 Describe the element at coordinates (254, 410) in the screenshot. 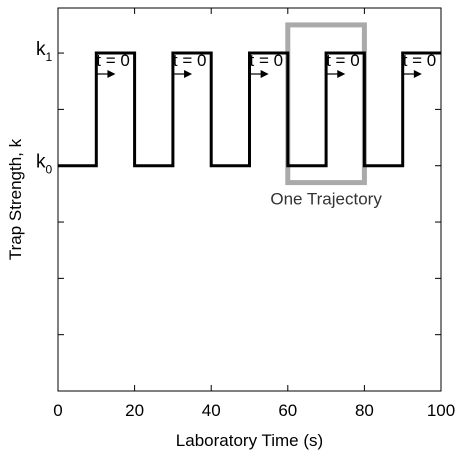

I see `x-tick-labels: 0 20 40 60 80 100` at that location.